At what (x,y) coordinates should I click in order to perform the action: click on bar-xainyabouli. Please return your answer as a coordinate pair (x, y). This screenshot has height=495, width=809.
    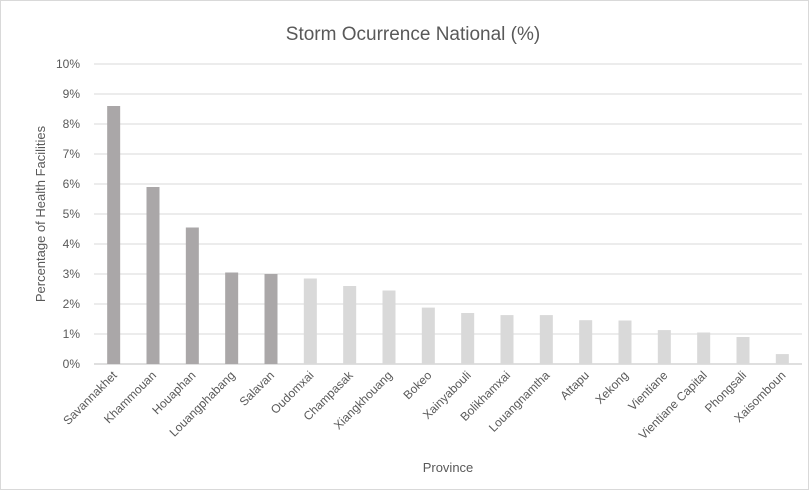
    Looking at the image, I should click on (468, 338).